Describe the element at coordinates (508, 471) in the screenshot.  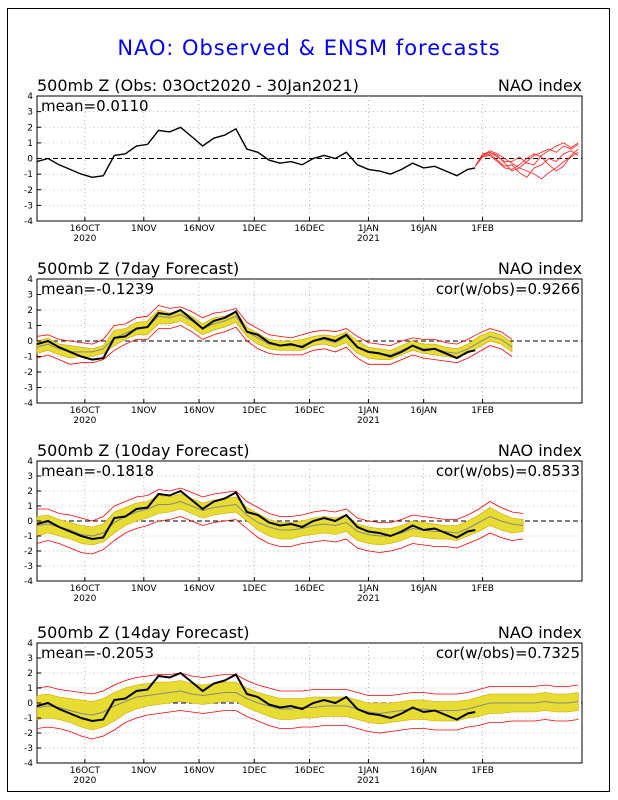
I see `correlation-label: cor(w/obs)=0.8533` at that location.